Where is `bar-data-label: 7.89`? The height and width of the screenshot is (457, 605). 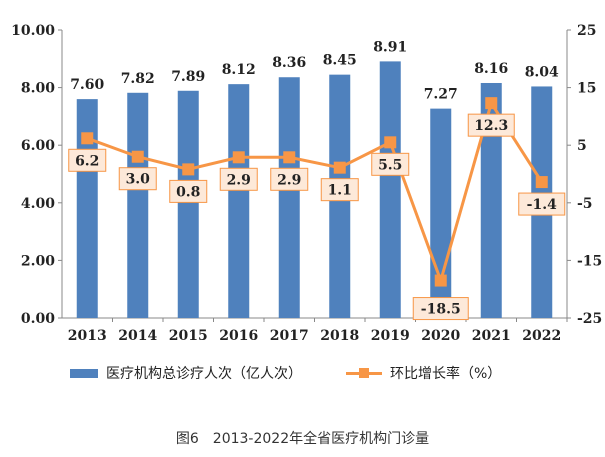 bar-data-label: 7.89 is located at coordinates (188, 77).